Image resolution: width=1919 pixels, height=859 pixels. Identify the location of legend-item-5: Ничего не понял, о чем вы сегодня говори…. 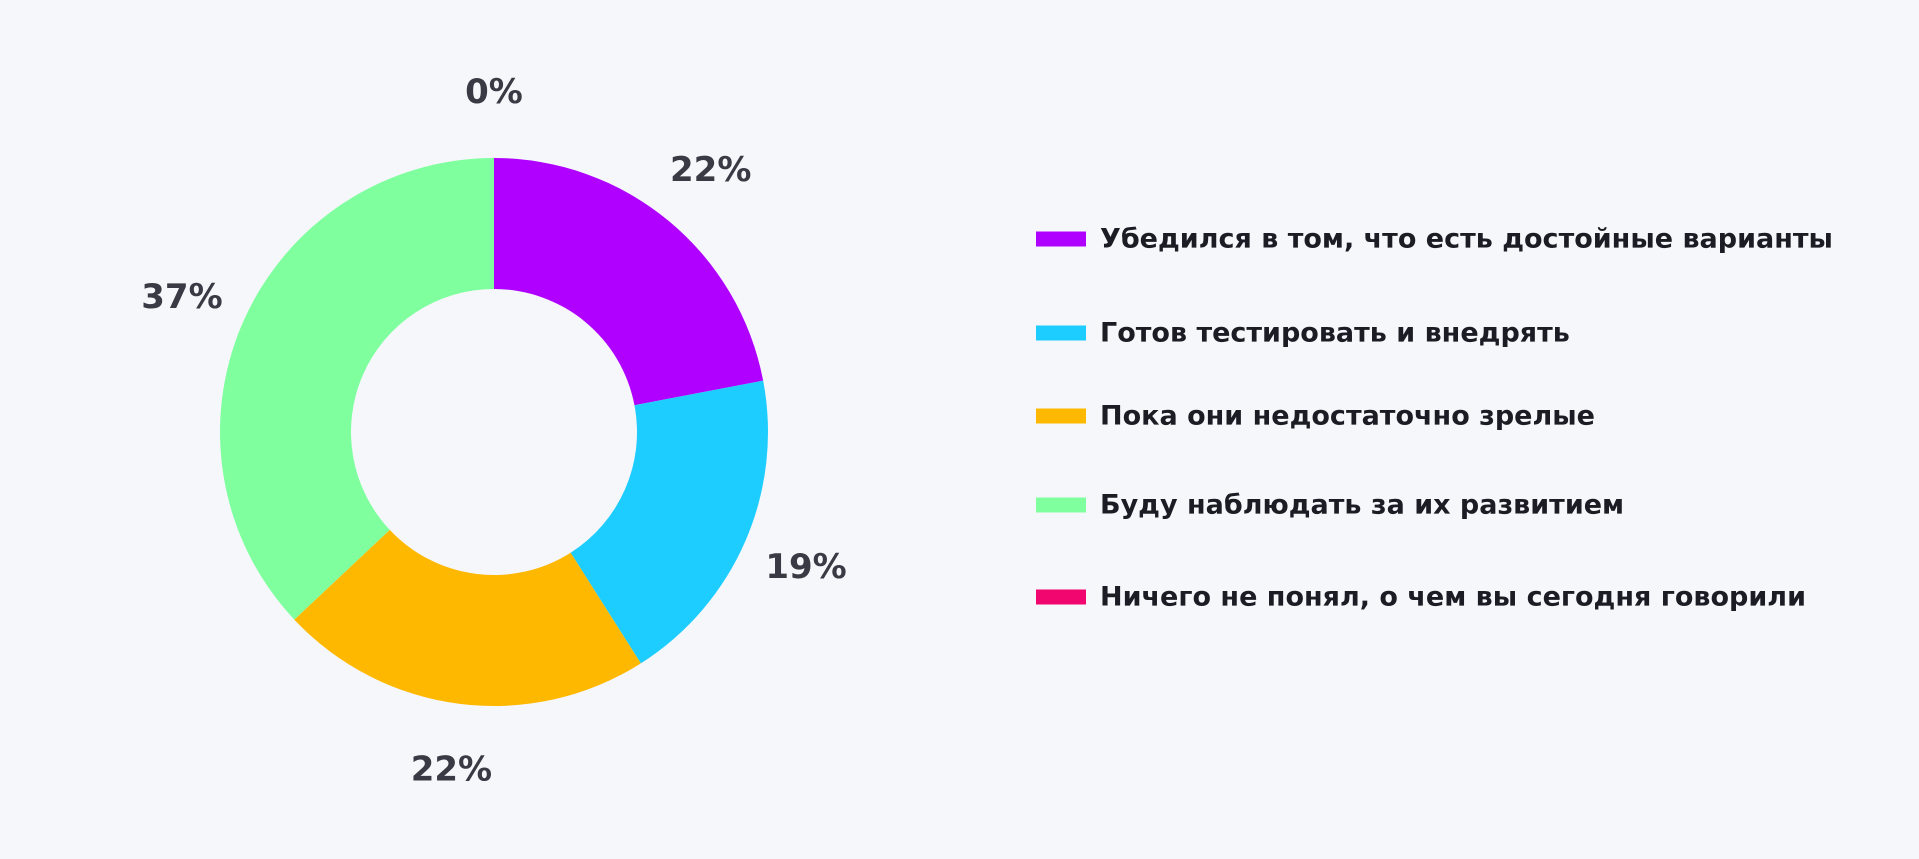
(1421, 597).